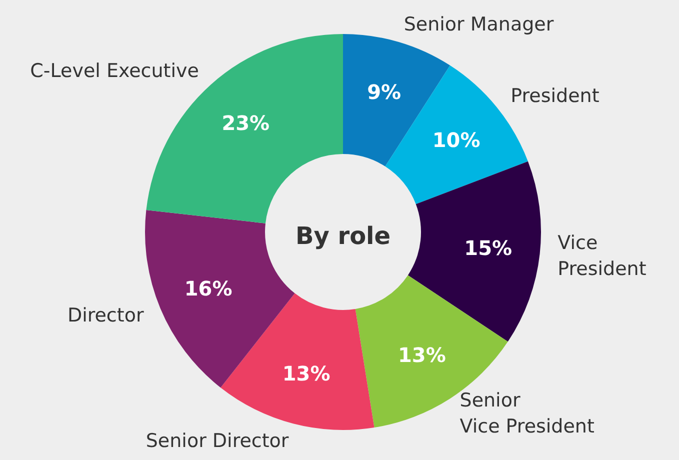 This screenshot has height=460, width=679. Describe the element at coordinates (343, 236) in the screenshot. I see `text: By role` at that location.